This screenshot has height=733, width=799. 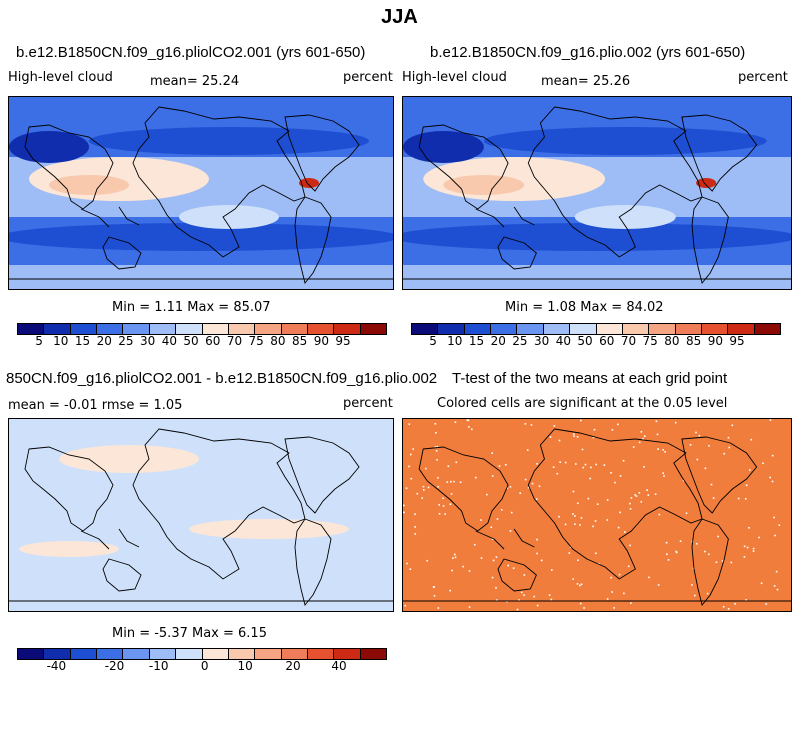 I want to click on panel2-cloud-map, so click(x=597, y=193).